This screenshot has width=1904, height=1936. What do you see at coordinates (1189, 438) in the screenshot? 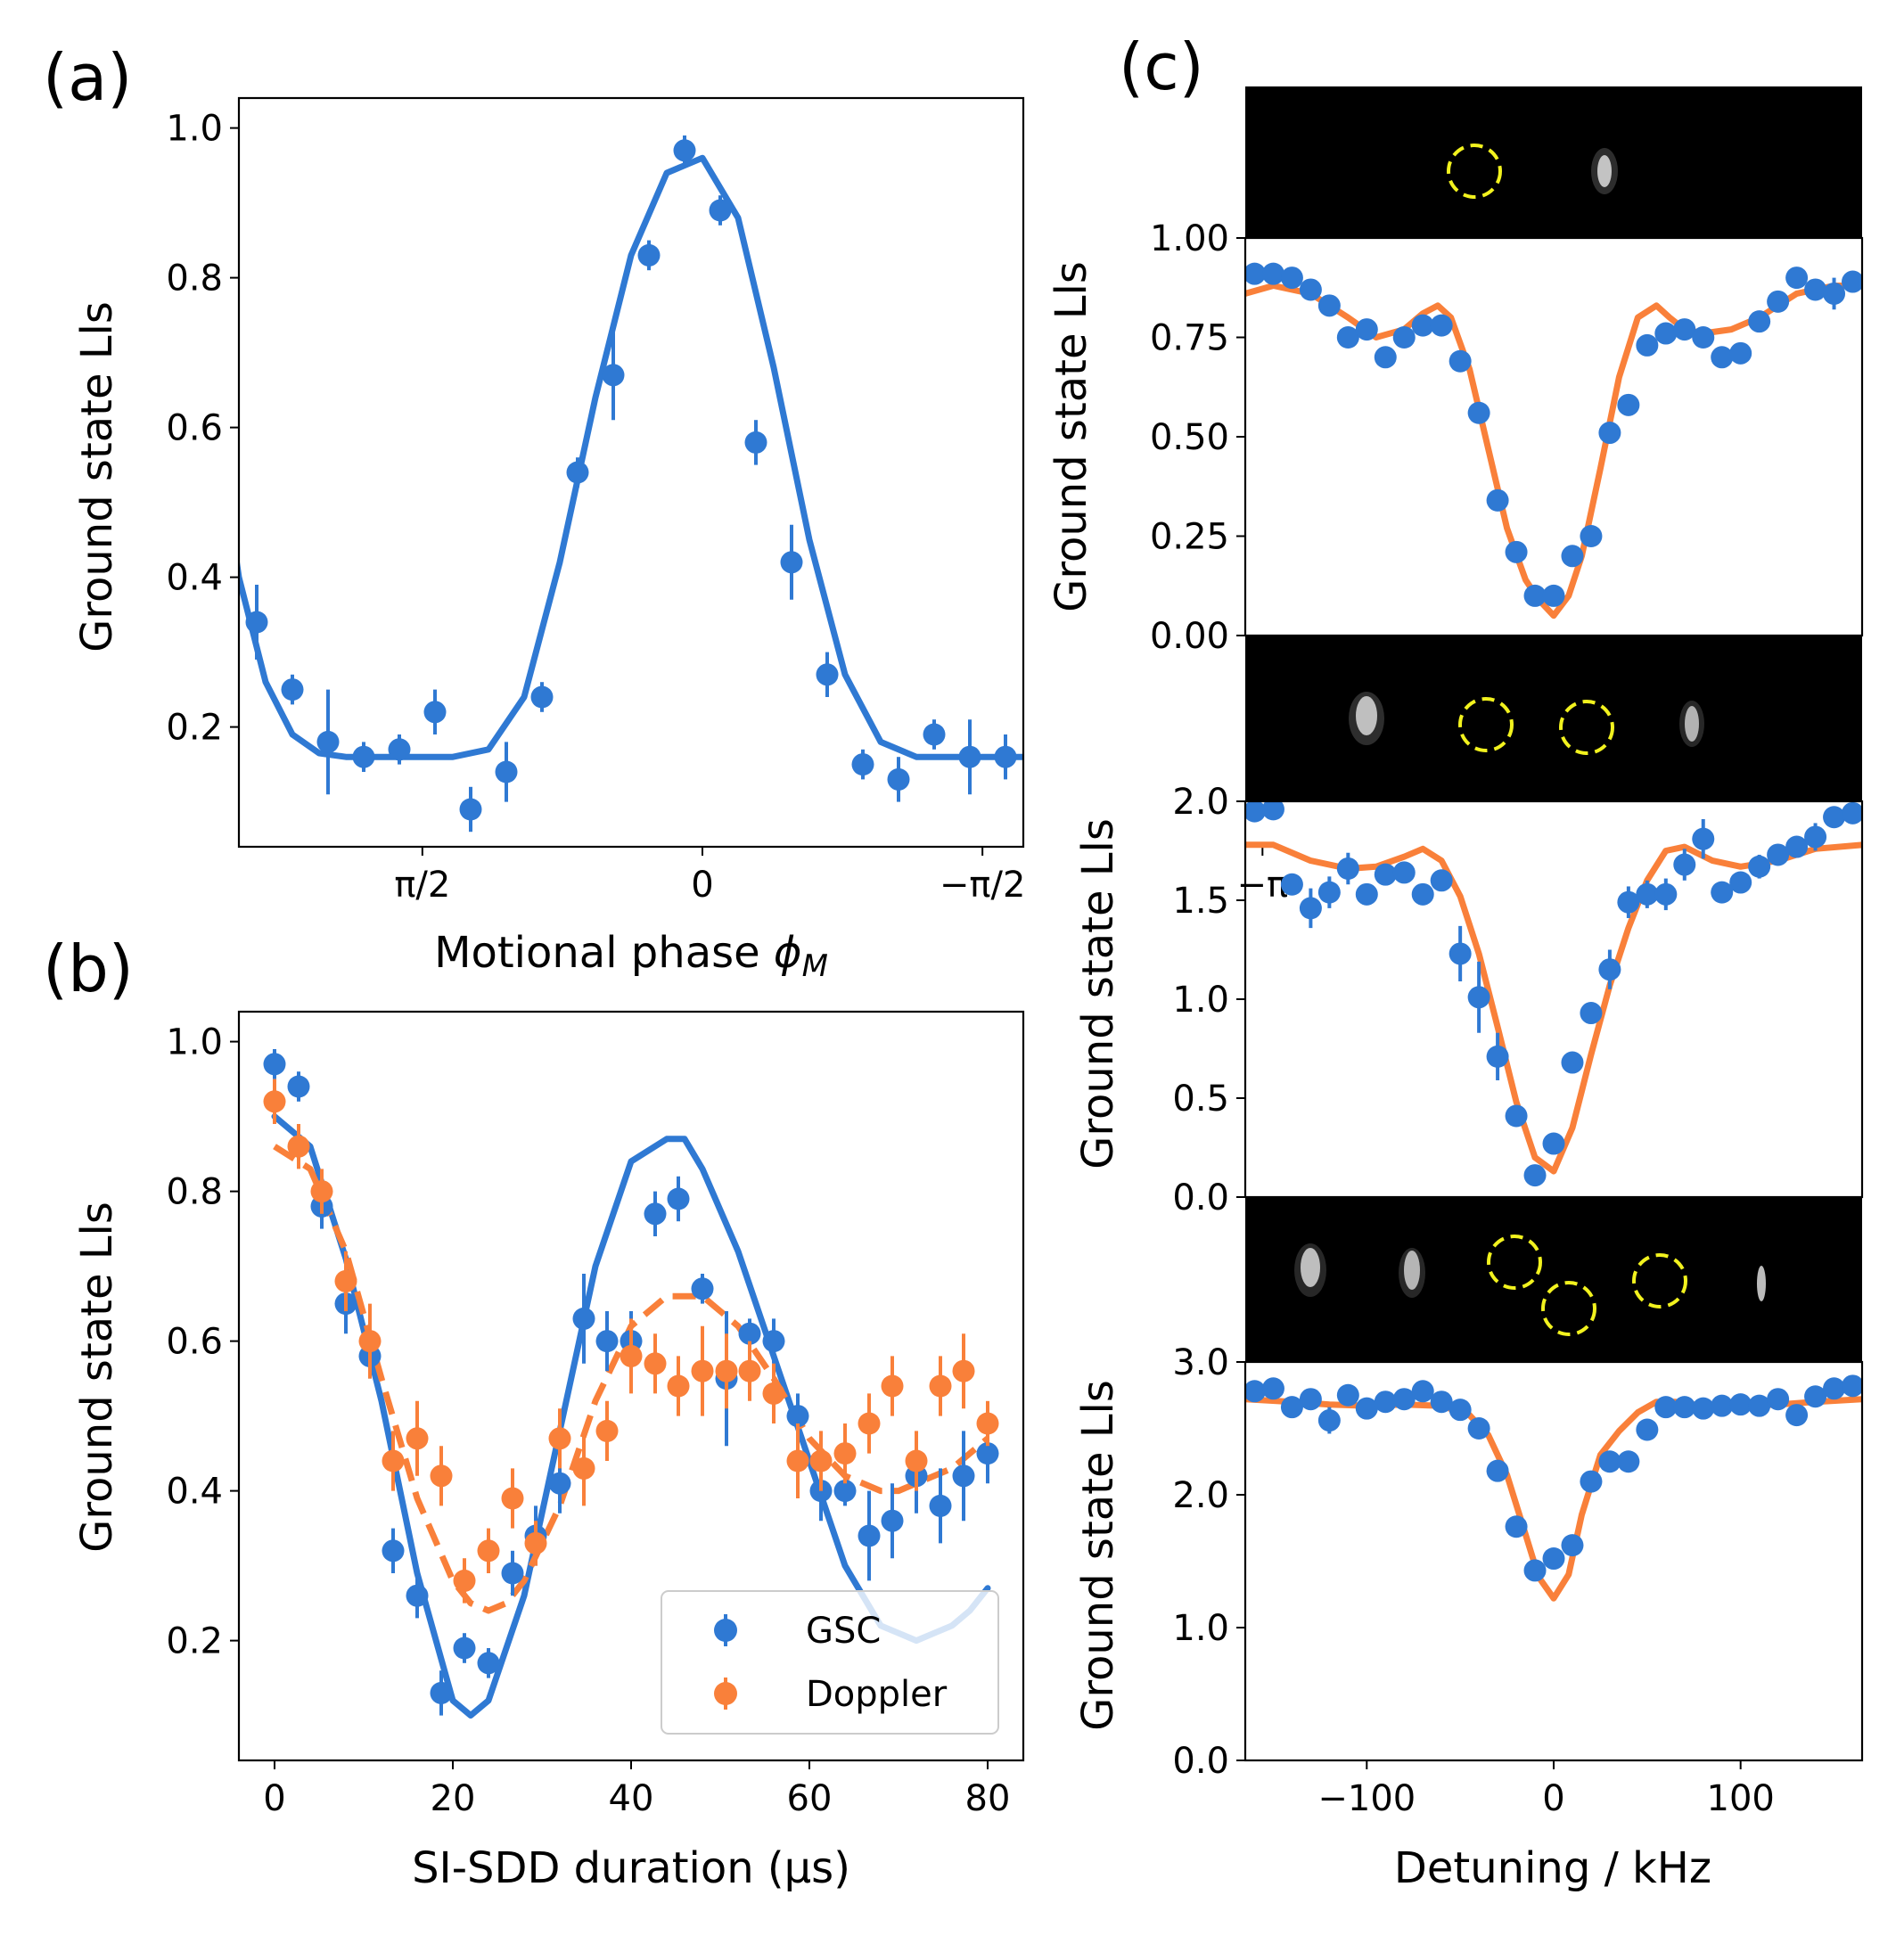
I see `ytick-label-c1-2: 0.50` at bounding box center [1189, 438].